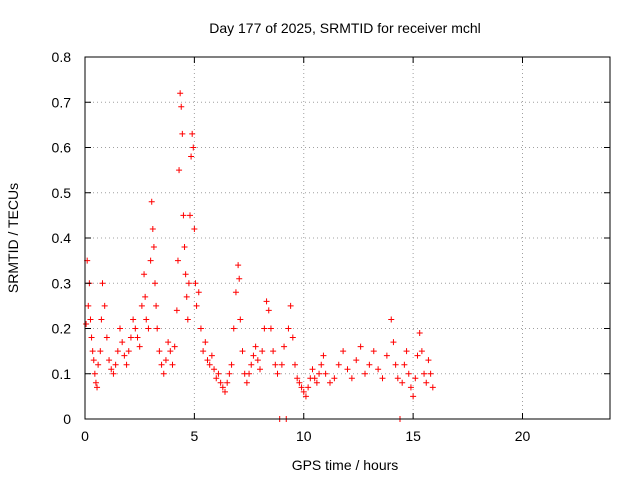 The width and height of the screenshot is (640, 480). What do you see at coordinates (413, 436) in the screenshot?
I see `x-tick-label: 15` at bounding box center [413, 436].